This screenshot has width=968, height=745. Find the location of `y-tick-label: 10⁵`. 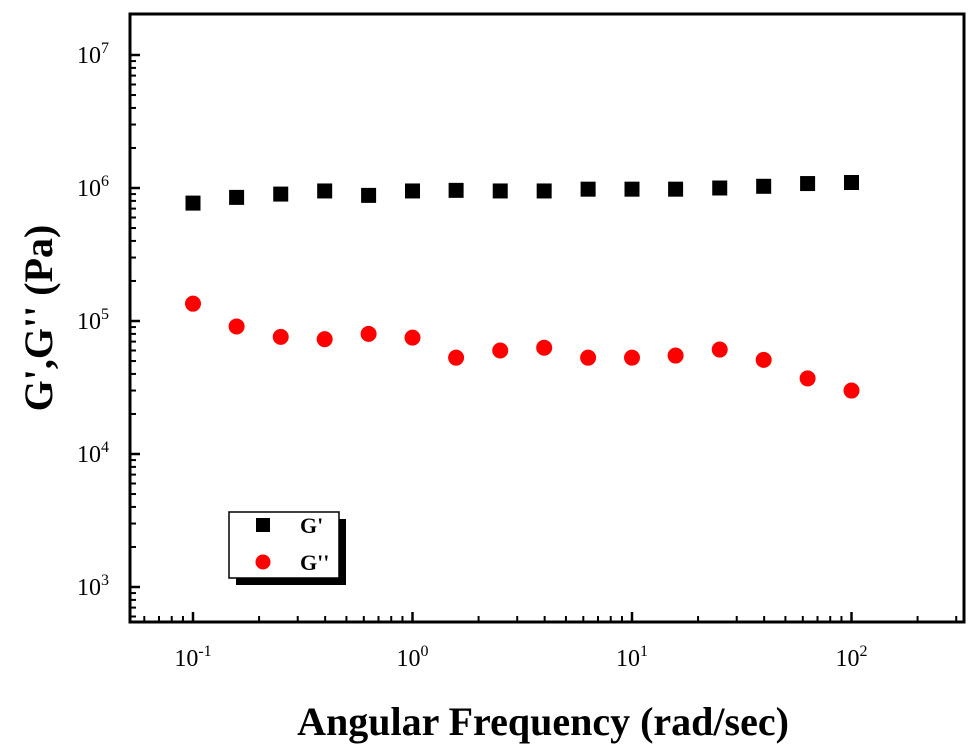

y-tick-label: 10⁵ is located at coordinates (93, 320).